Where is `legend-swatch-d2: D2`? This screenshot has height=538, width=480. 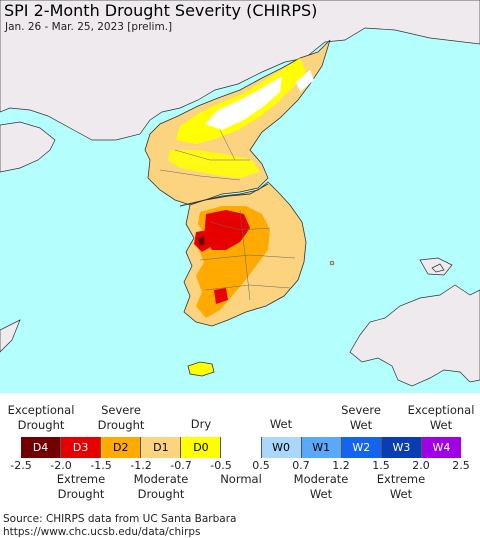 legend-swatch-d2: D2 is located at coordinates (121, 447).